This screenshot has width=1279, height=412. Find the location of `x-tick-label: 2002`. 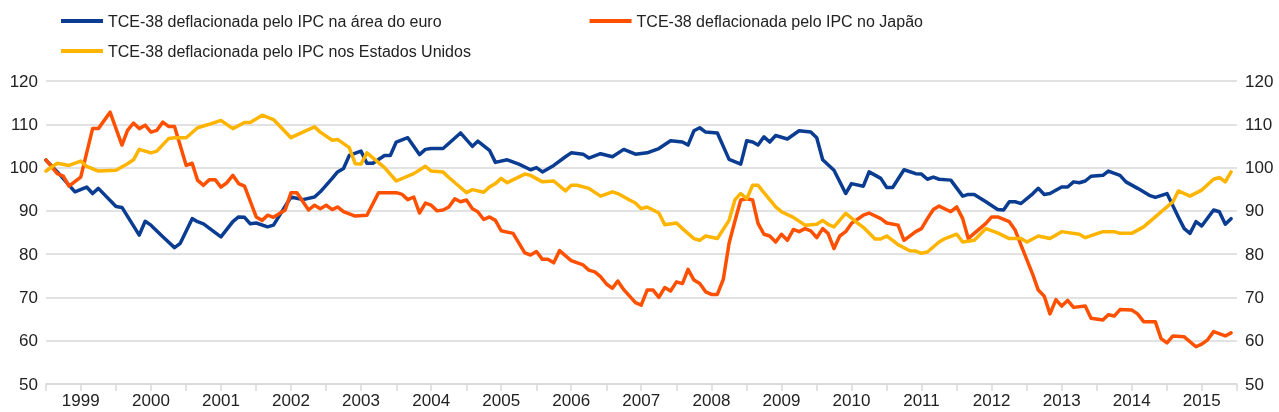

x-tick-label: 2002 is located at coordinates (291, 400).